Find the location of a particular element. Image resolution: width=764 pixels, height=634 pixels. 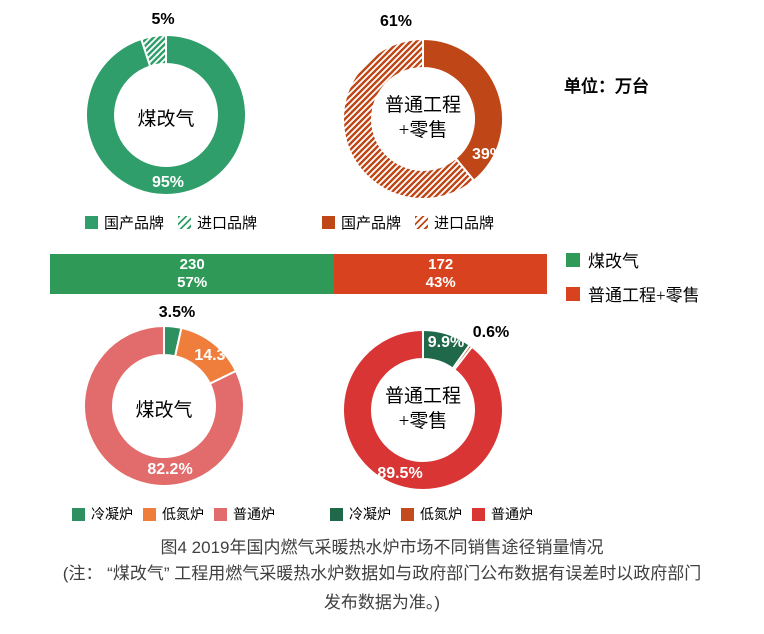

slice-label-lengning: 9.9% is located at coordinates (446, 342).